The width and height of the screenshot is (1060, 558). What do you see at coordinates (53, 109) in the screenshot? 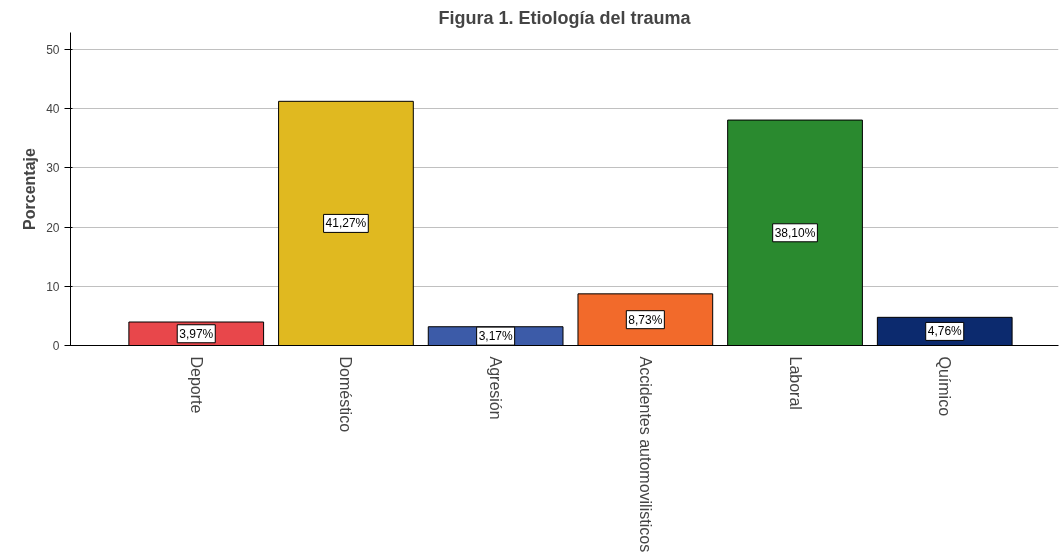
I see `y-tick-label: 40` at bounding box center [53, 109].